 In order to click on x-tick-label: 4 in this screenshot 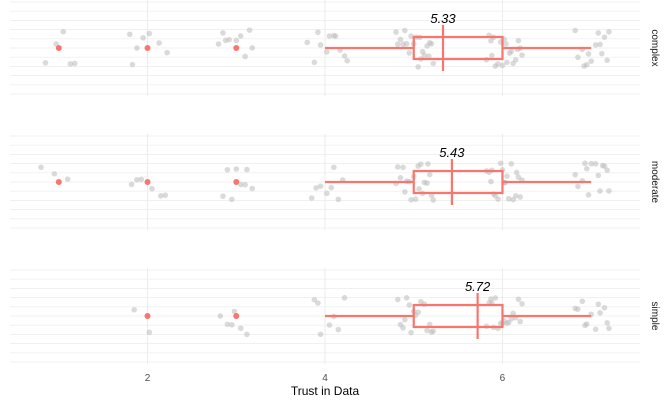, I will do `click(325, 378)`.